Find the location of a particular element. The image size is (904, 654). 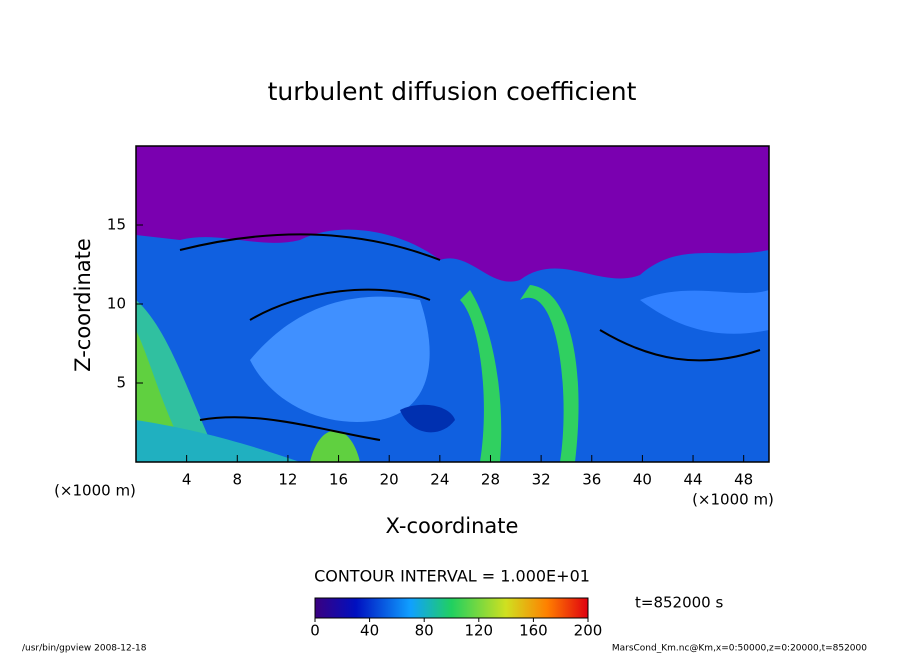

contour-interval: CONTOUR INTERVAL = 1.000E+01 is located at coordinates (452, 576).